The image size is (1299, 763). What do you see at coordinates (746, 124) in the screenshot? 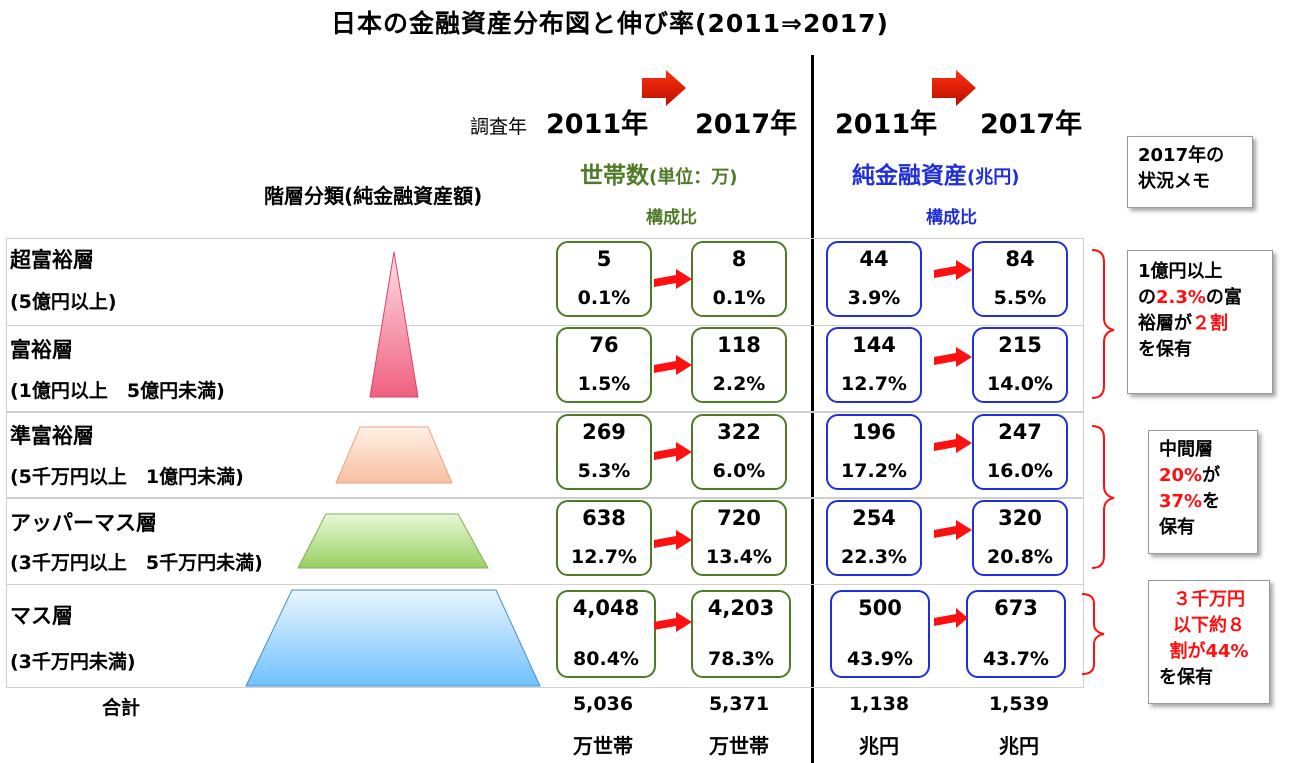
I see `year-hh-2017: 2017年` at bounding box center [746, 124].